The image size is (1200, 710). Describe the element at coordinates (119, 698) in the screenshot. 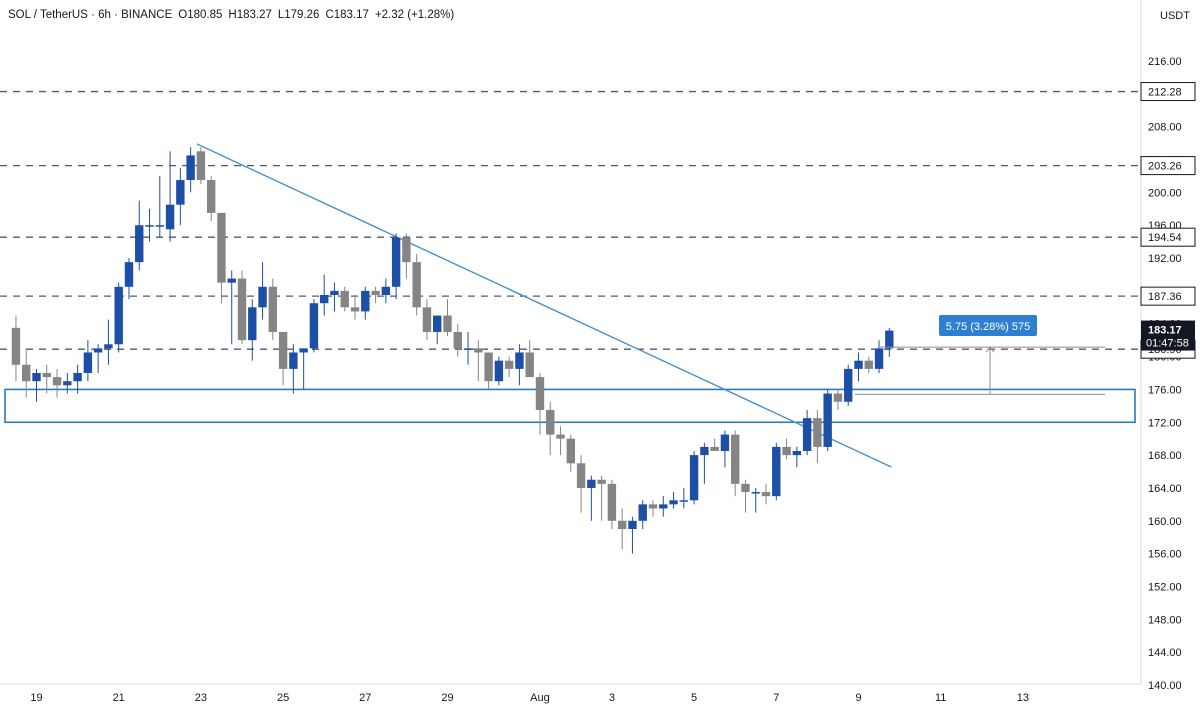

I see `x-tick-label: 21` at that location.